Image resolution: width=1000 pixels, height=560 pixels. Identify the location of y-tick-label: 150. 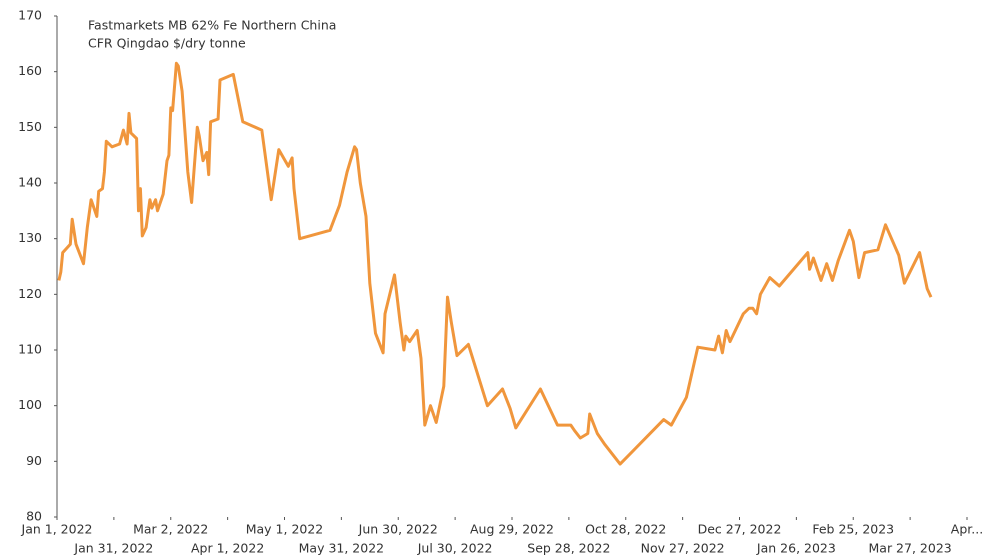
(30, 126).